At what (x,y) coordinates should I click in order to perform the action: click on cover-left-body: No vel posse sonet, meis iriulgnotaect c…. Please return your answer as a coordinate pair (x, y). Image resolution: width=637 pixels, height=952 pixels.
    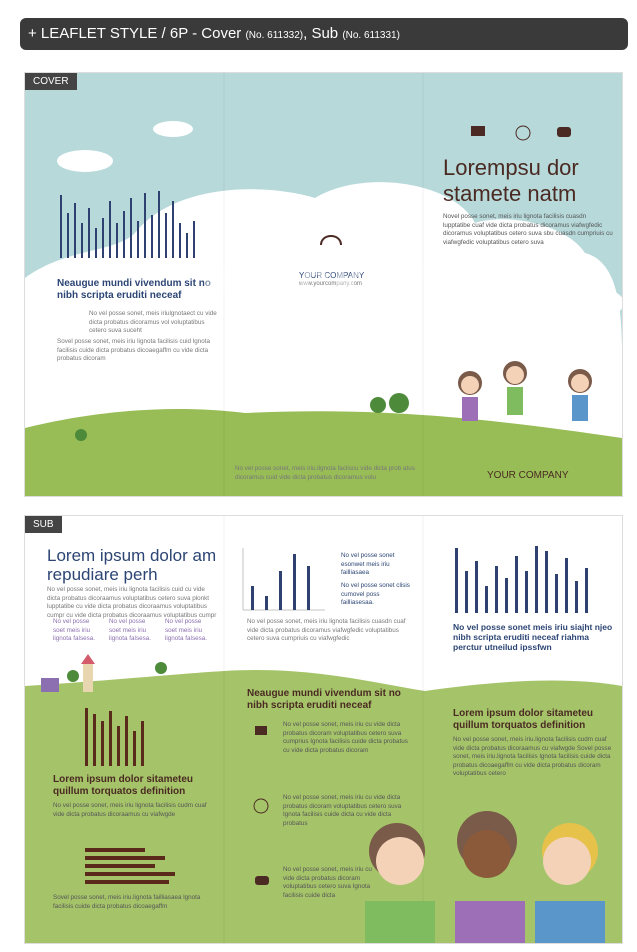
    Looking at the image, I should click on (153, 322).